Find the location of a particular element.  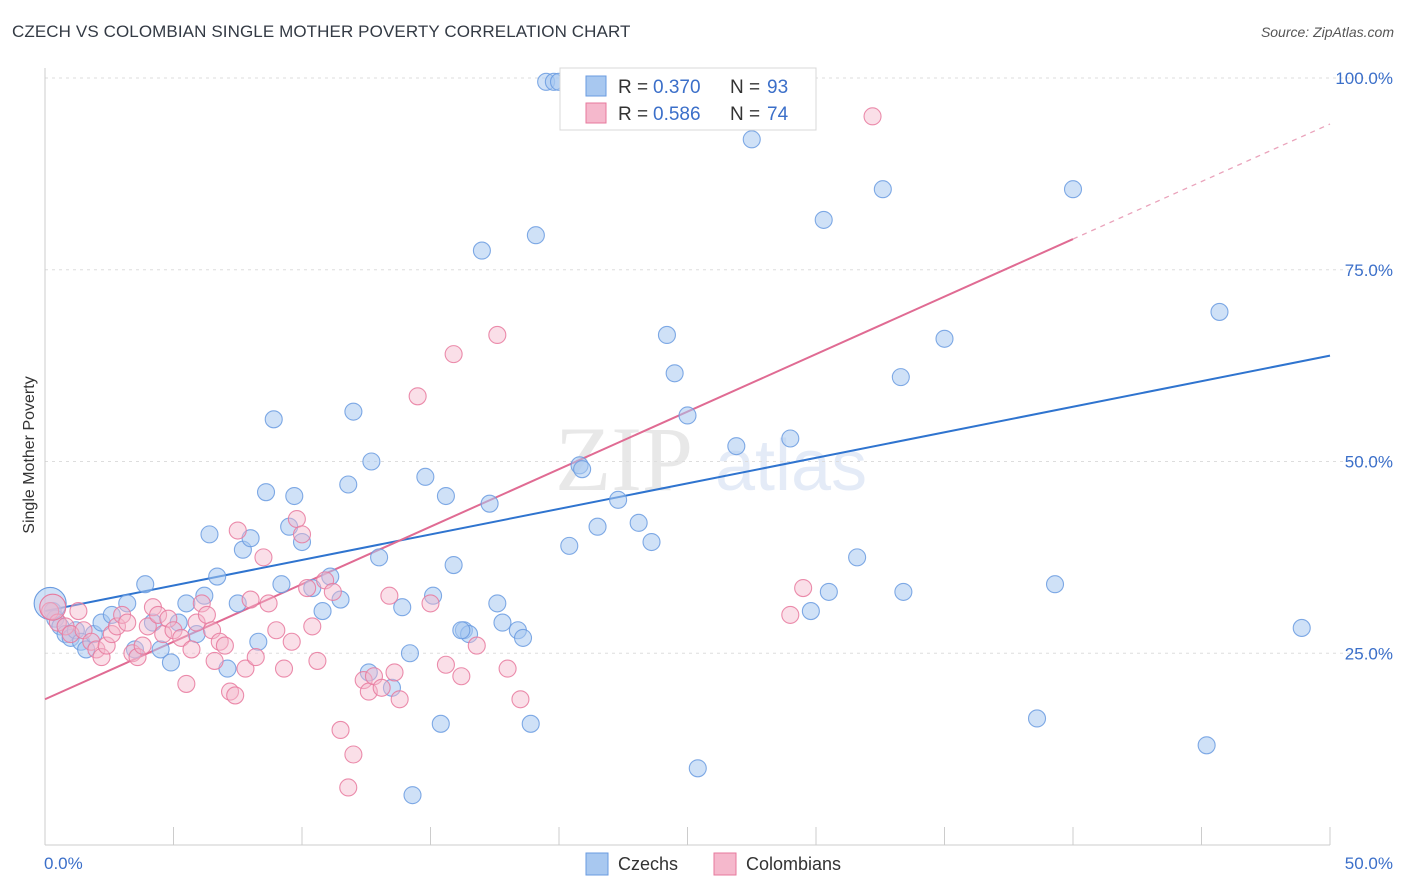

source-label: Source: ZipAtlas.com is located at coordinates (1327, 32).